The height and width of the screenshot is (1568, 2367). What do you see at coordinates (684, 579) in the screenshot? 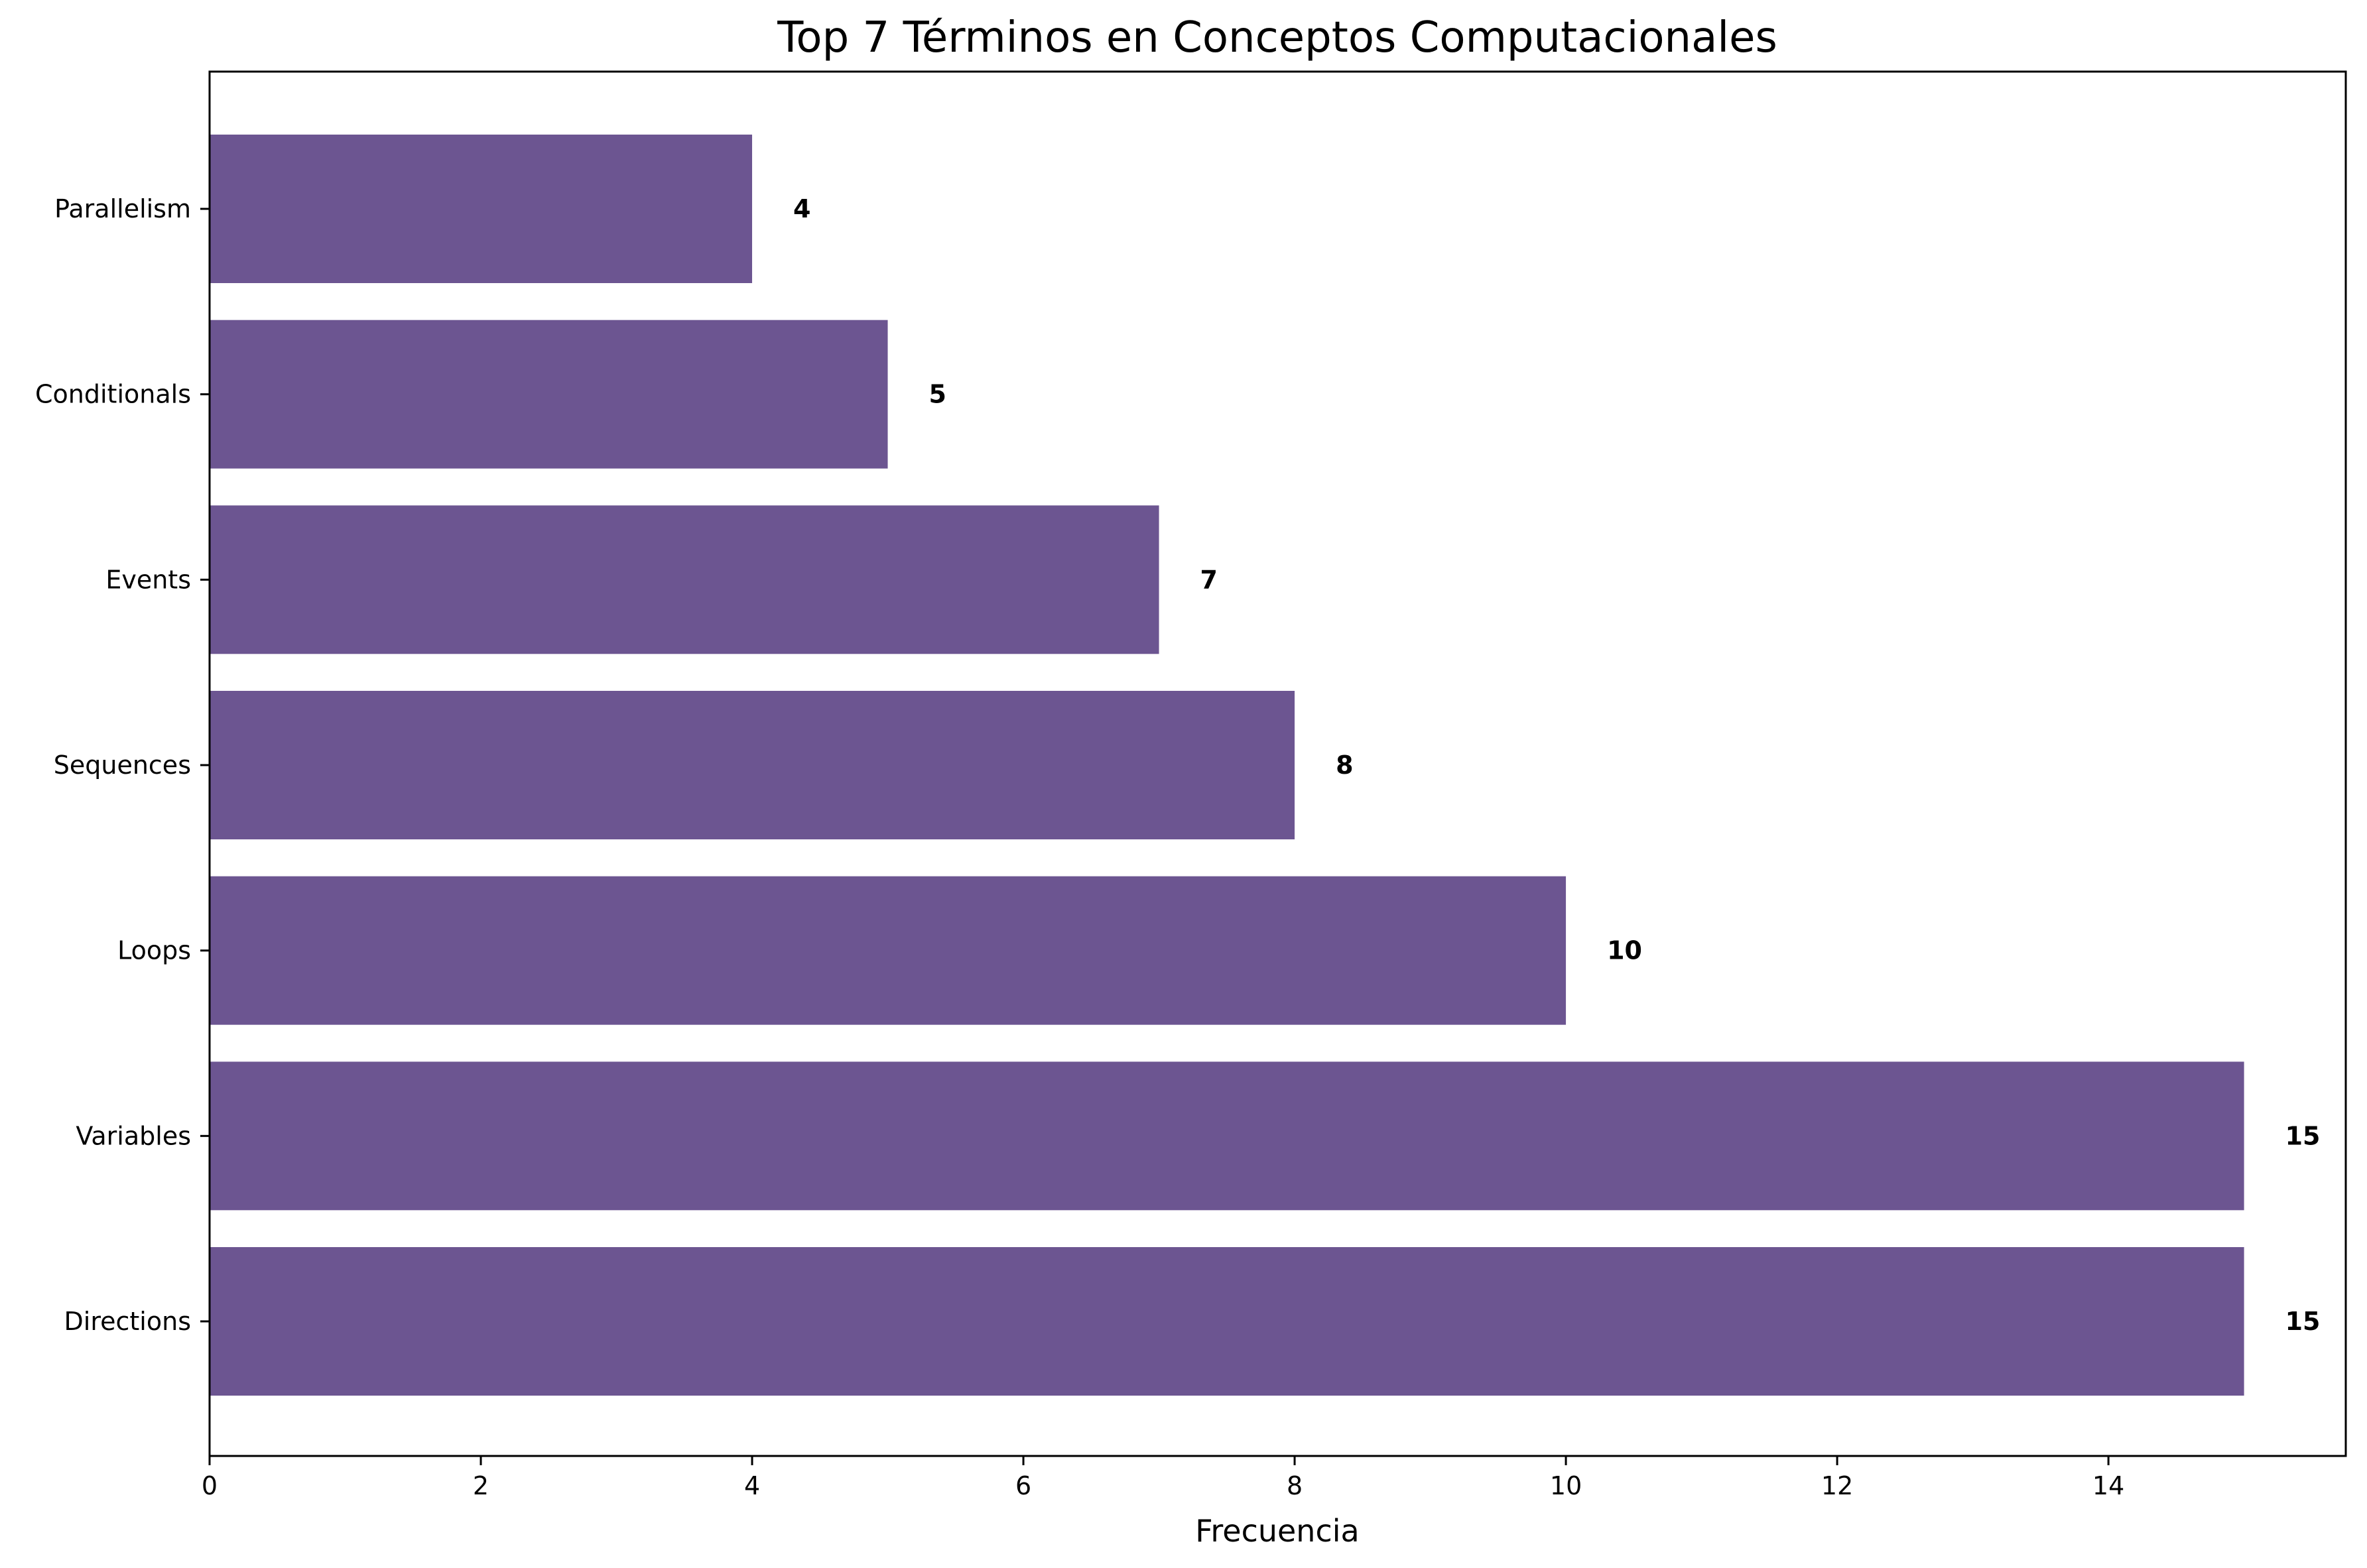
I see `bar-events` at bounding box center [684, 579].